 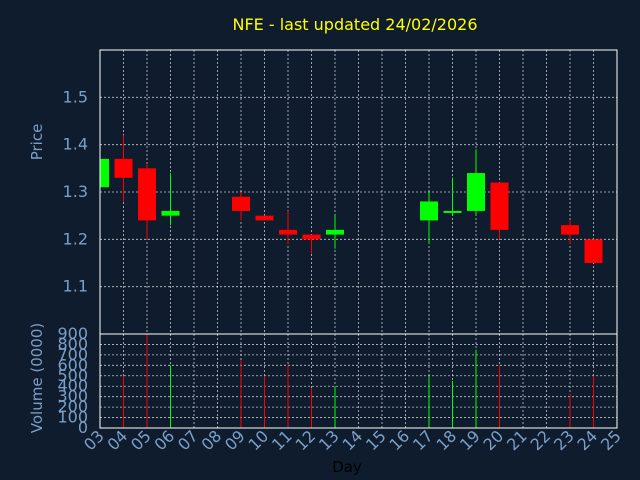 I want to click on volume-tick-label: 900, so click(x=72, y=333).